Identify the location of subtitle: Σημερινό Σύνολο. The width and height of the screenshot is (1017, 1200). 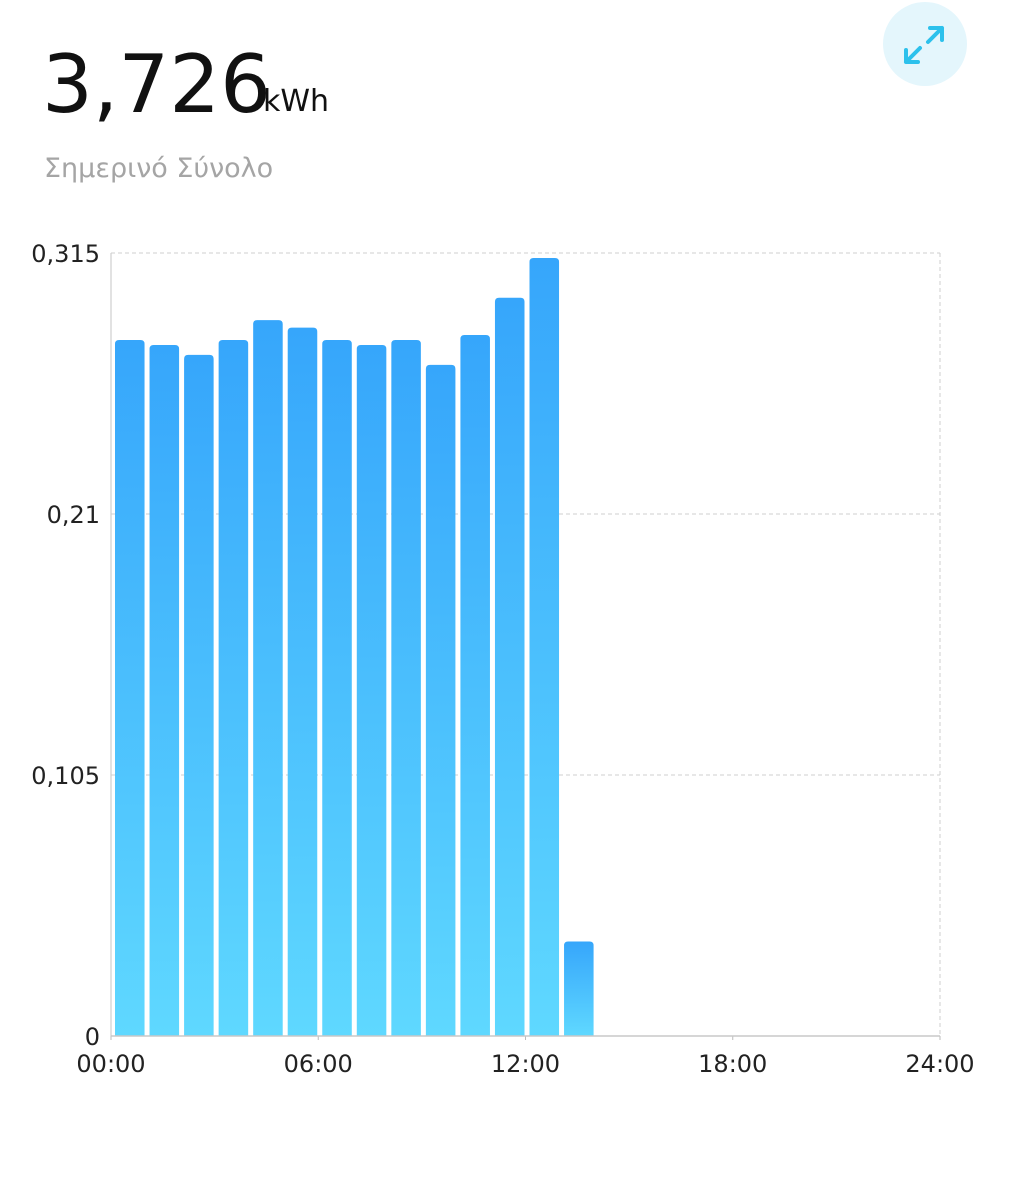
(158, 168).